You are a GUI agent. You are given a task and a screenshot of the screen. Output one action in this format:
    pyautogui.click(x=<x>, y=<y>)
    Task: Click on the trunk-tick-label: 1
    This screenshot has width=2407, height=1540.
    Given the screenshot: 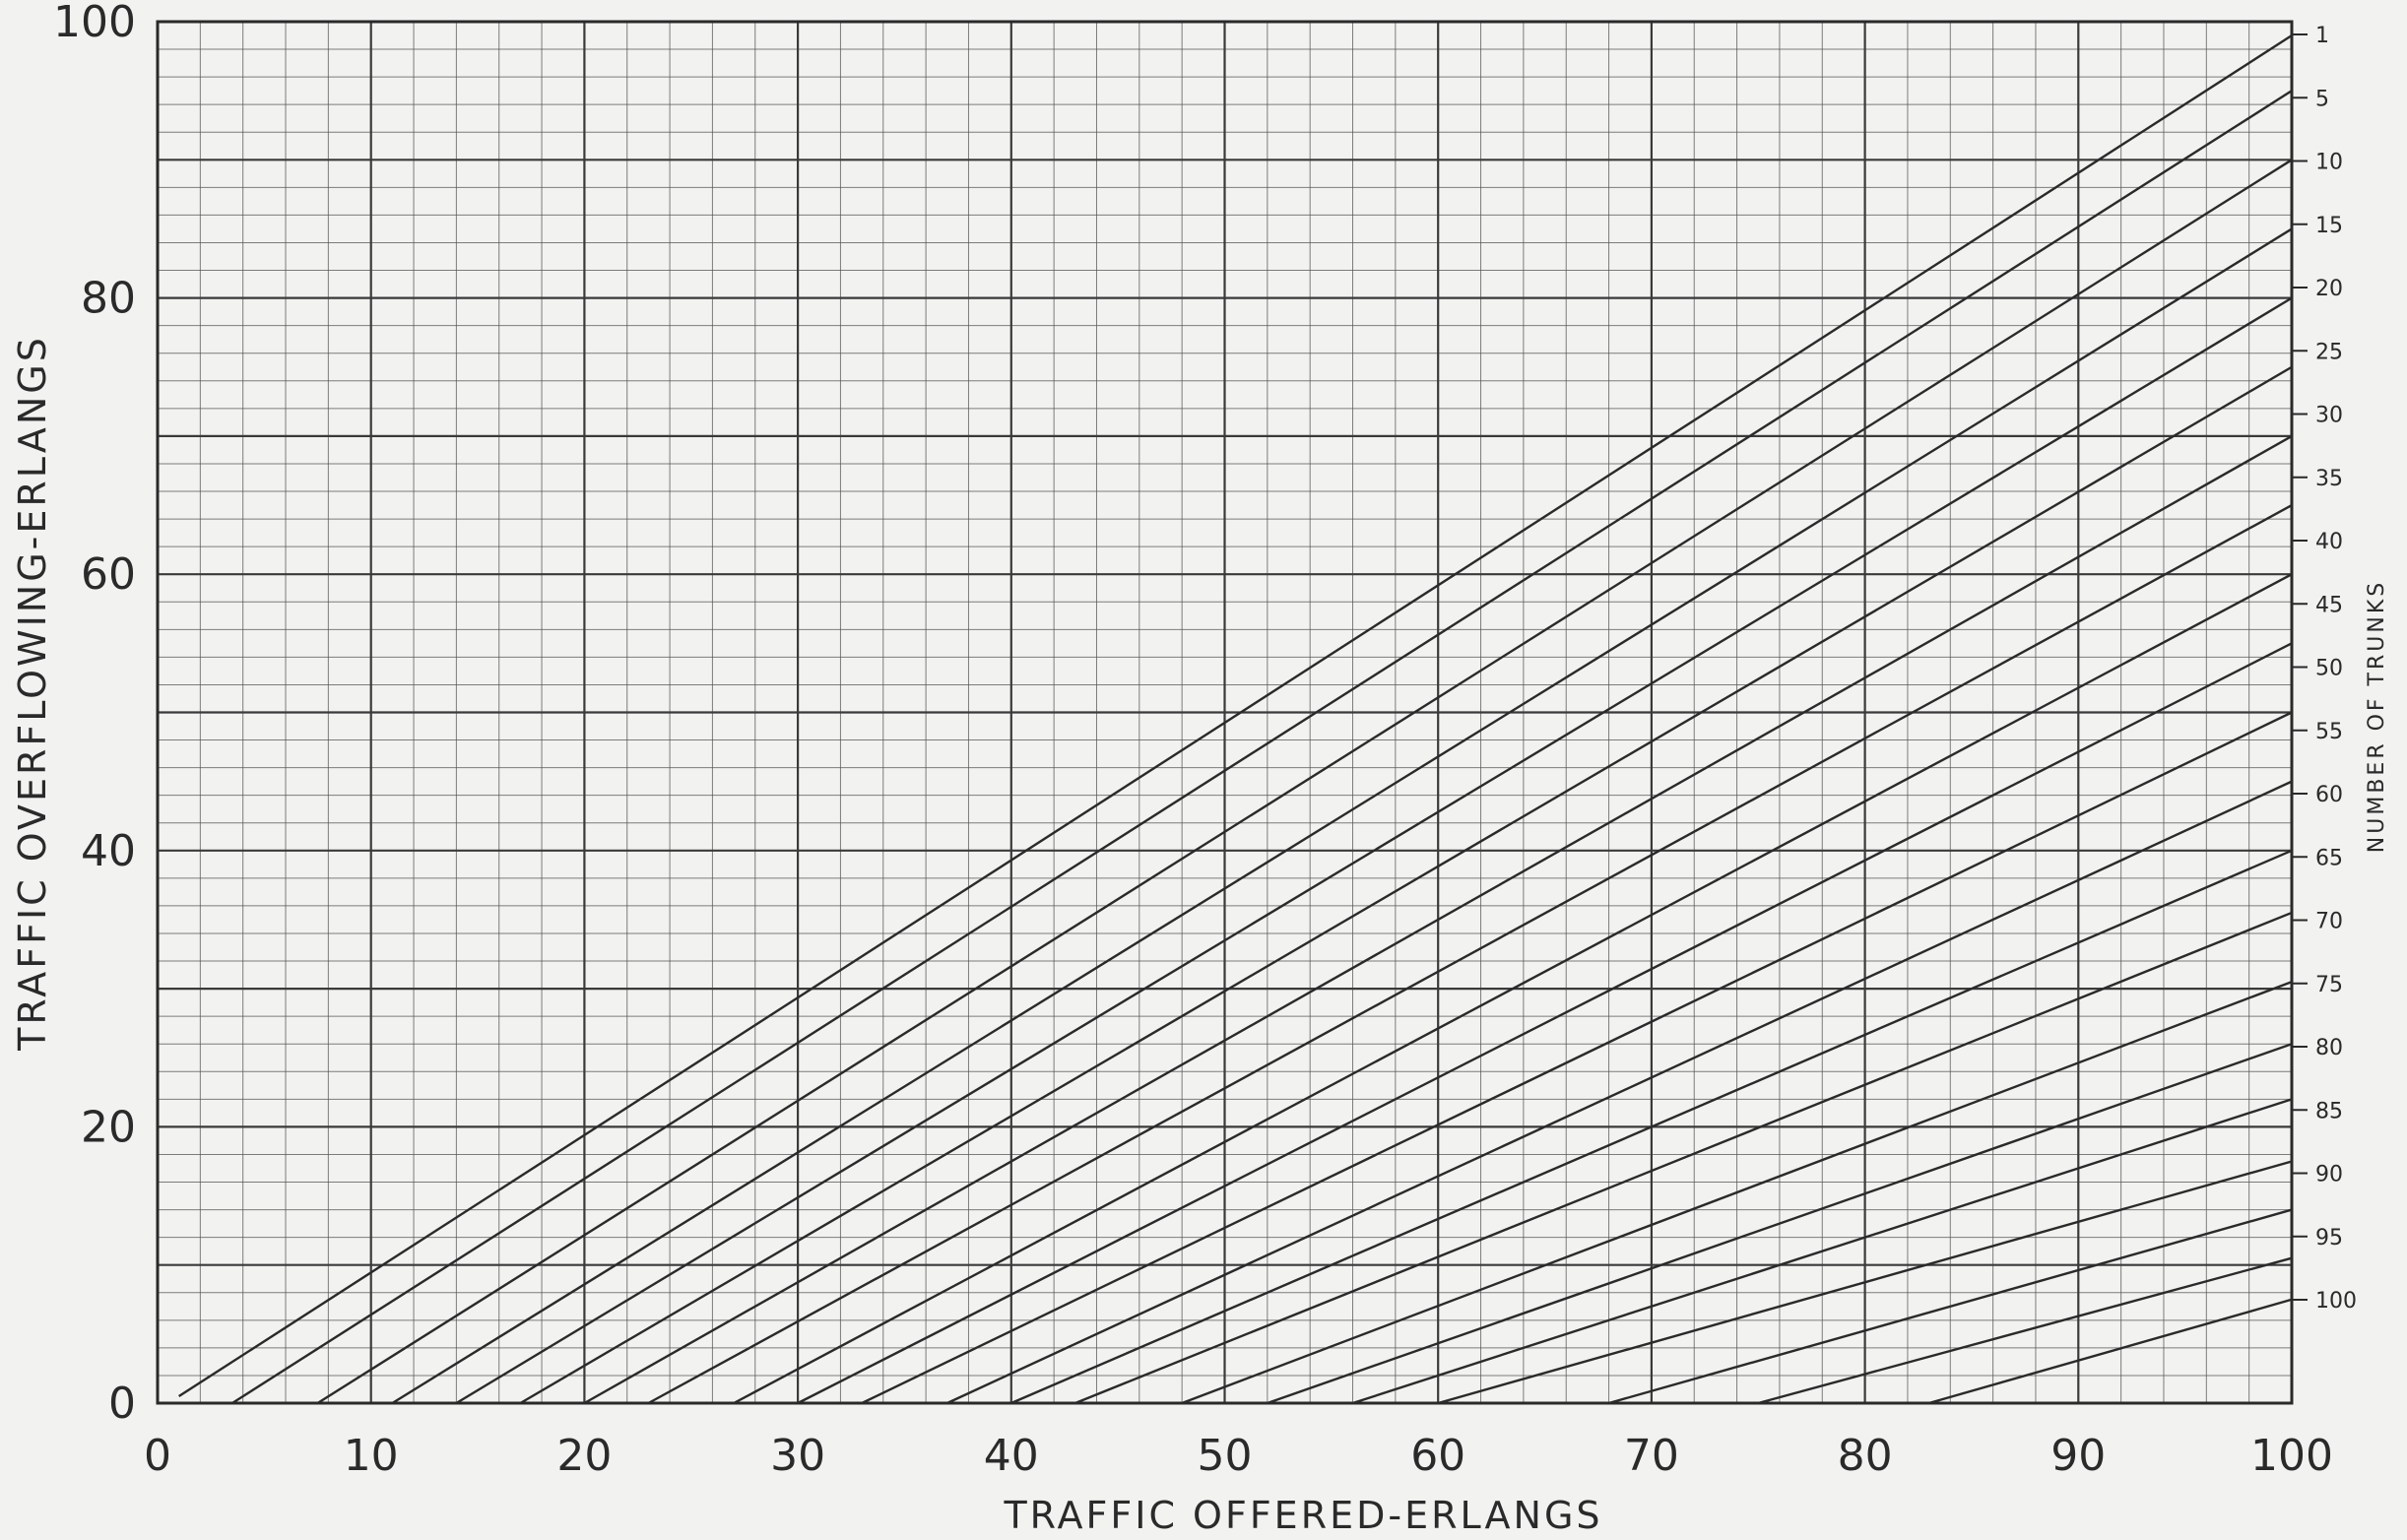 What is the action you would take?
    pyautogui.click(x=2322, y=36)
    